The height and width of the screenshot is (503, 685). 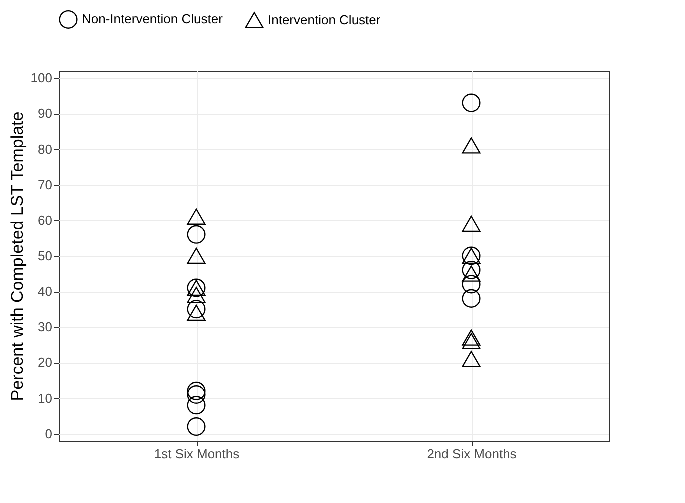 What do you see at coordinates (45, 220) in the screenshot?
I see `y-tick-label: 60` at bounding box center [45, 220].